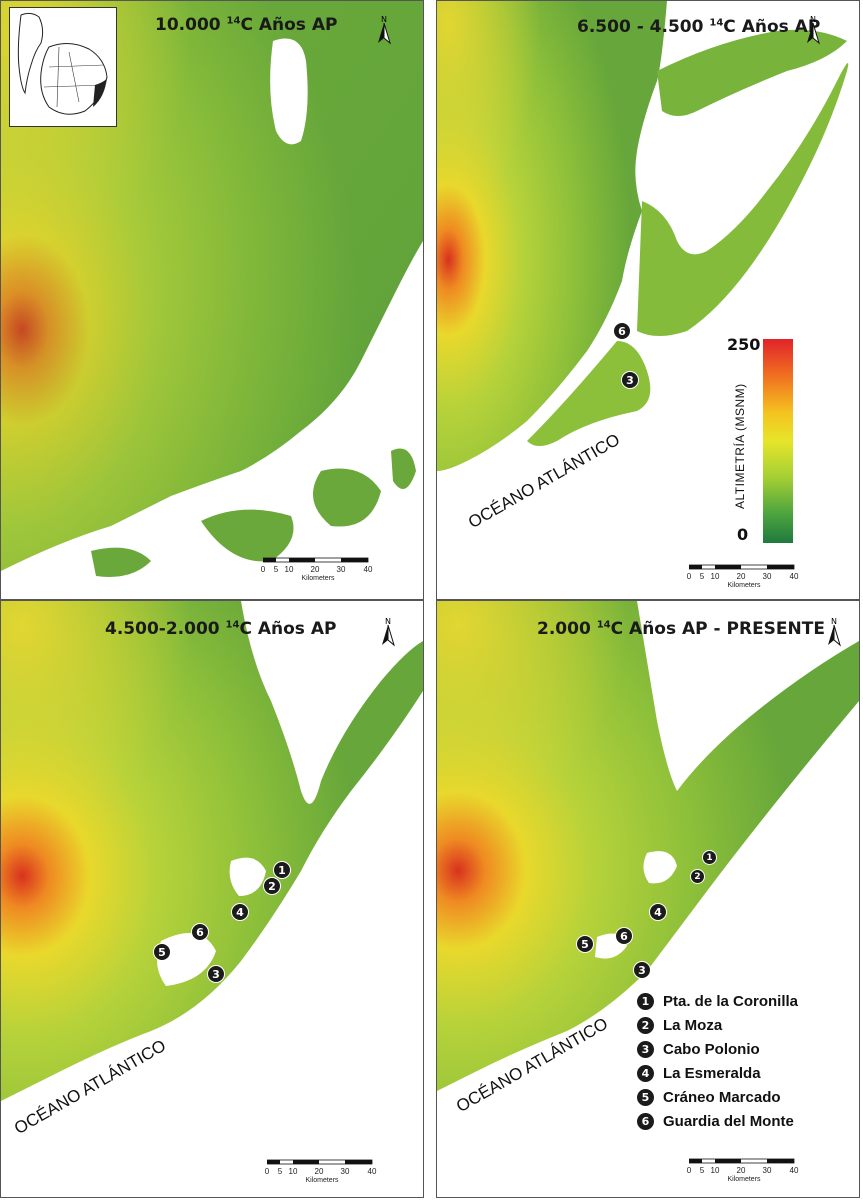 This screenshot has height=1200, width=863. I want to click on panel-title: 2.000 14C Años AP - PRESENTE, so click(681, 629).